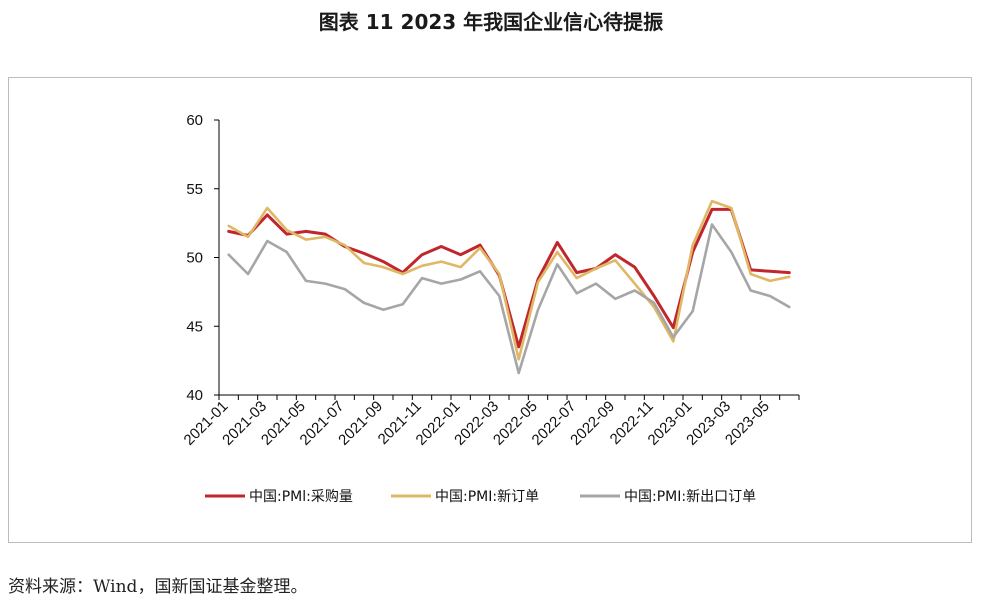 This screenshot has height=607, width=982. I want to click on legend-label: 中国:PMI:新出口订单, so click(690, 497).